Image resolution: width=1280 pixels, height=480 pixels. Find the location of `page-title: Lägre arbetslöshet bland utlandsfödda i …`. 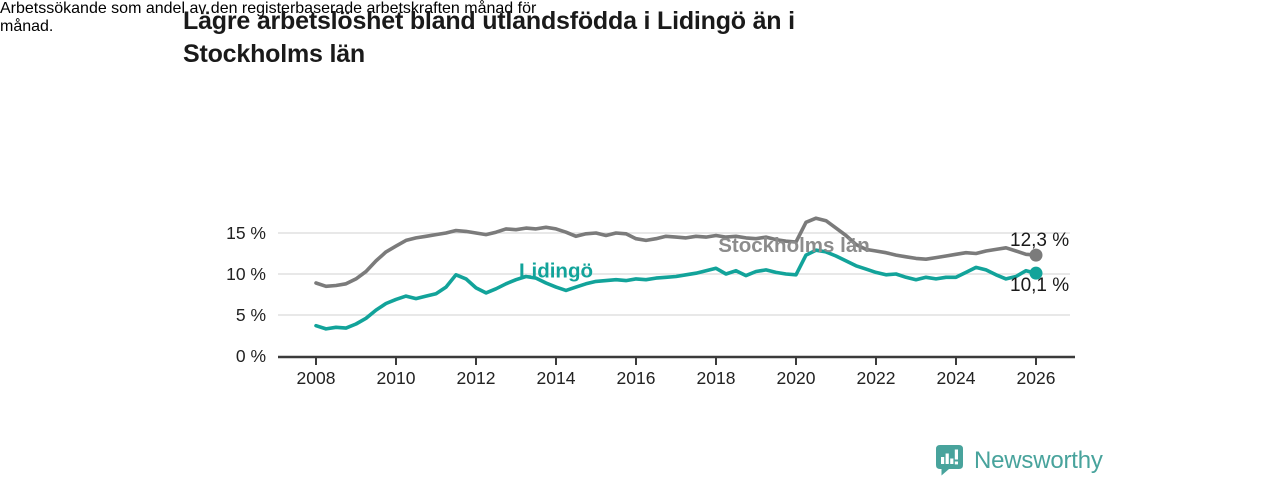

page-title: Lägre arbetslöshet bland utlandsfödda i … is located at coordinates (613, 38).